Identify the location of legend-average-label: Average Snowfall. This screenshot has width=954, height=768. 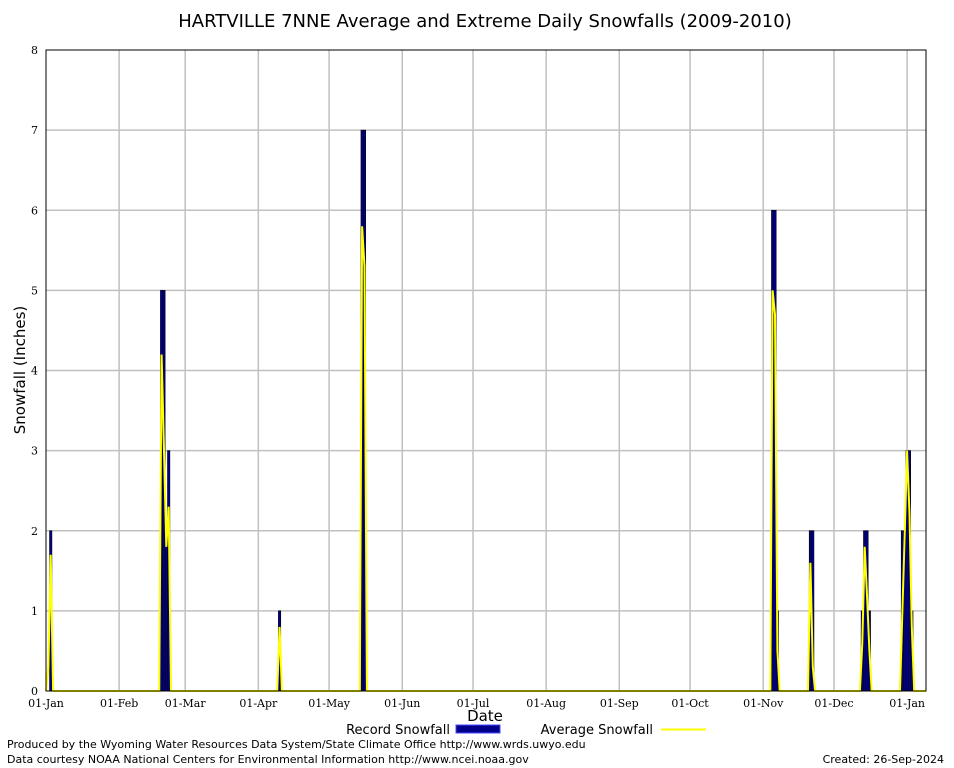
(597, 730).